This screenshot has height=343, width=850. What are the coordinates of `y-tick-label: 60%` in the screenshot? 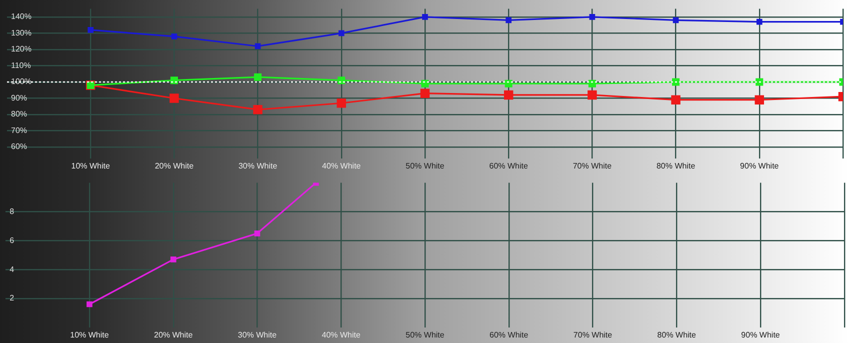 It's located at (19, 147).